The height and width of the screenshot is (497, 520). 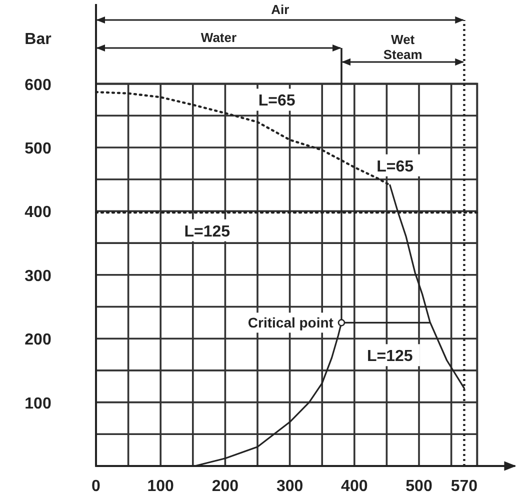 I want to click on y-tick-label: 400, so click(x=38, y=213).